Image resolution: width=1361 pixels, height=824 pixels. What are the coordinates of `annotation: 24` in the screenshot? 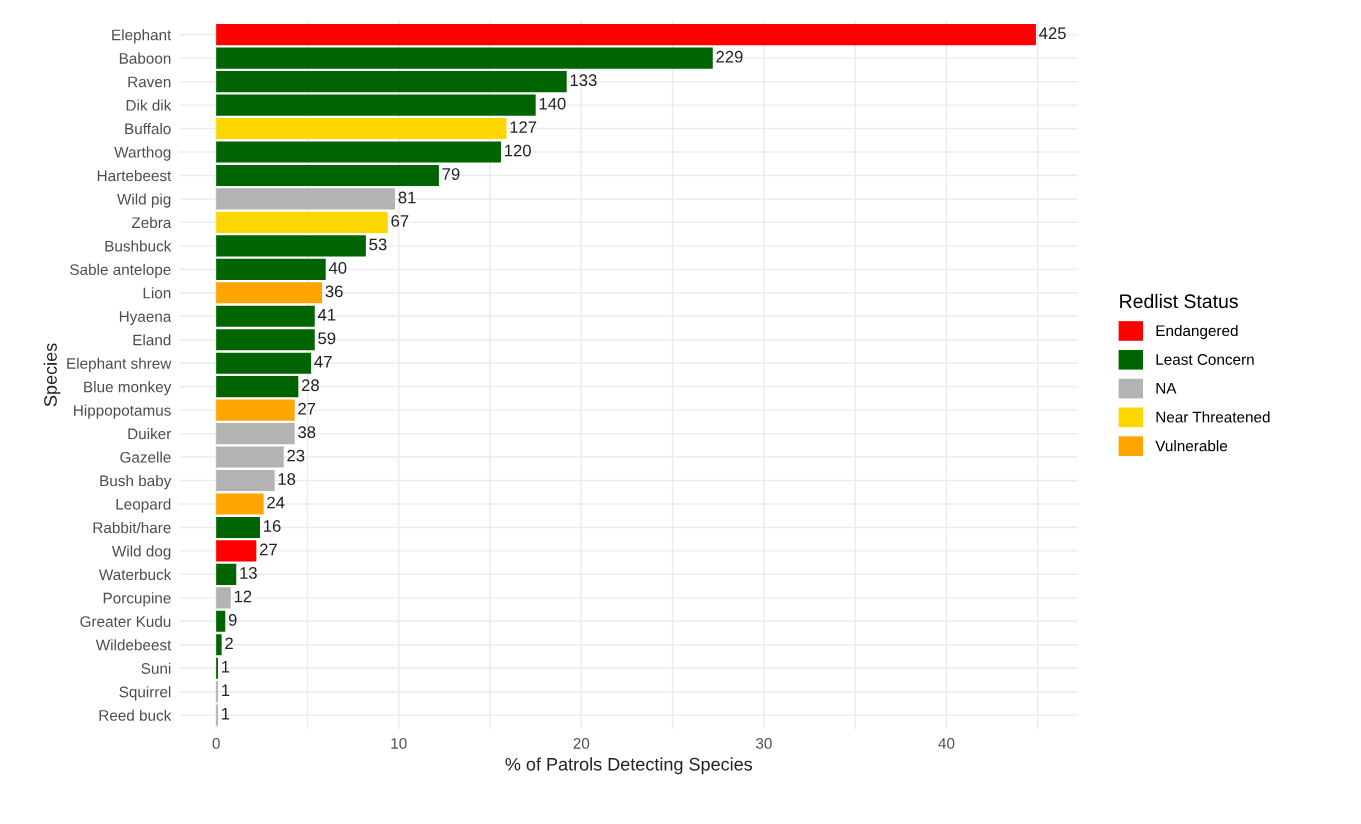 It's located at (276, 502).